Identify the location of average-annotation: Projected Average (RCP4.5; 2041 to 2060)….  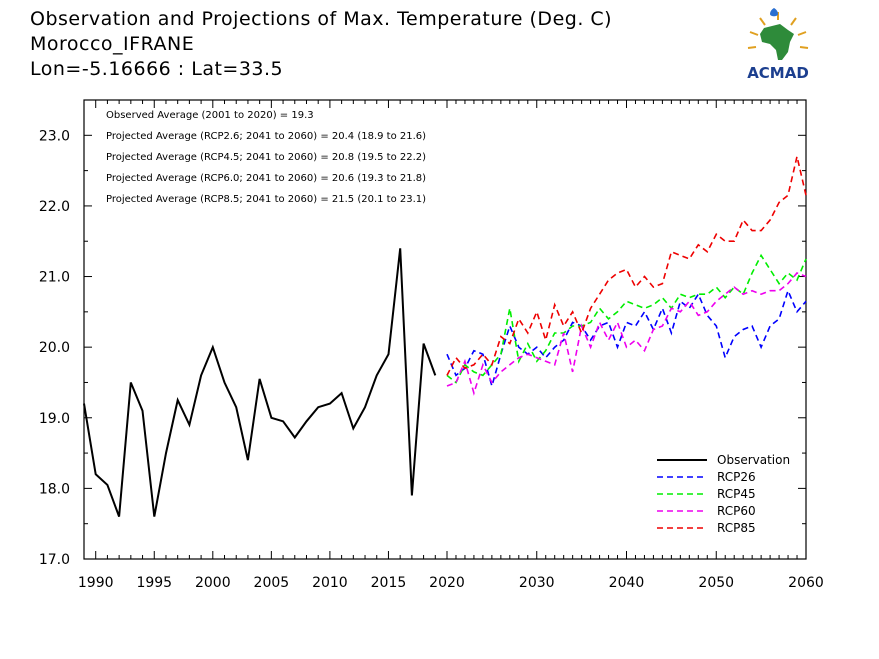
(266, 157).